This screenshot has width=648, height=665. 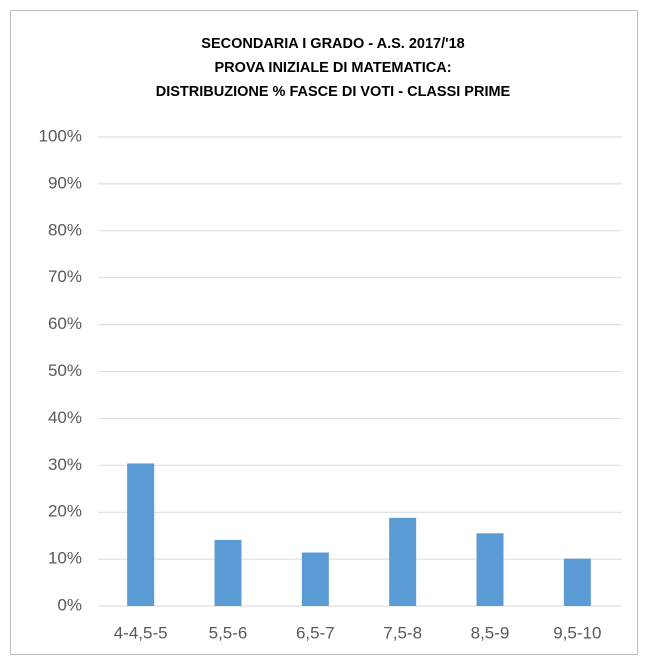 I want to click on x-tick-label: 8,5-9, so click(x=490, y=632).